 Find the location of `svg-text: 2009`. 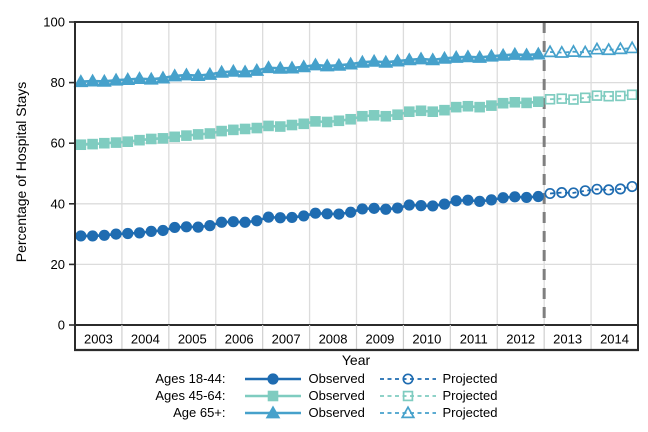

svg-text: 2009 is located at coordinates (379, 339).